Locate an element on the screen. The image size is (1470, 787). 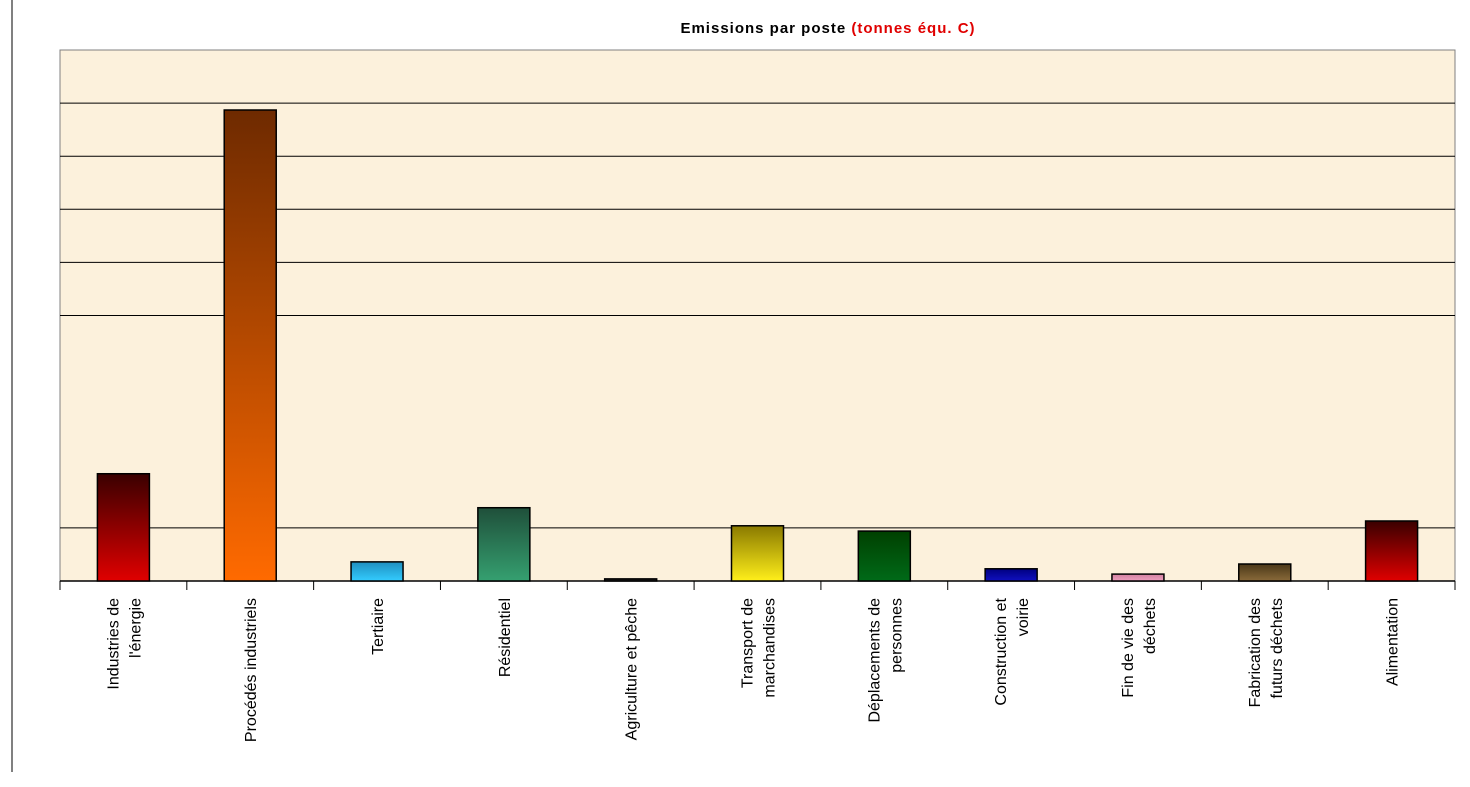
x-tick-label: Procédés industriels is located at coordinates (251, 670).